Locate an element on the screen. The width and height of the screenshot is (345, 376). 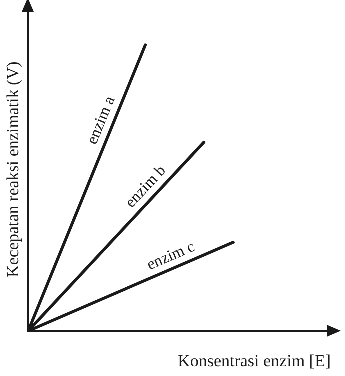
y-axis-title: Kecepatan reaksi enzimatik (V) is located at coordinates (13, 170).